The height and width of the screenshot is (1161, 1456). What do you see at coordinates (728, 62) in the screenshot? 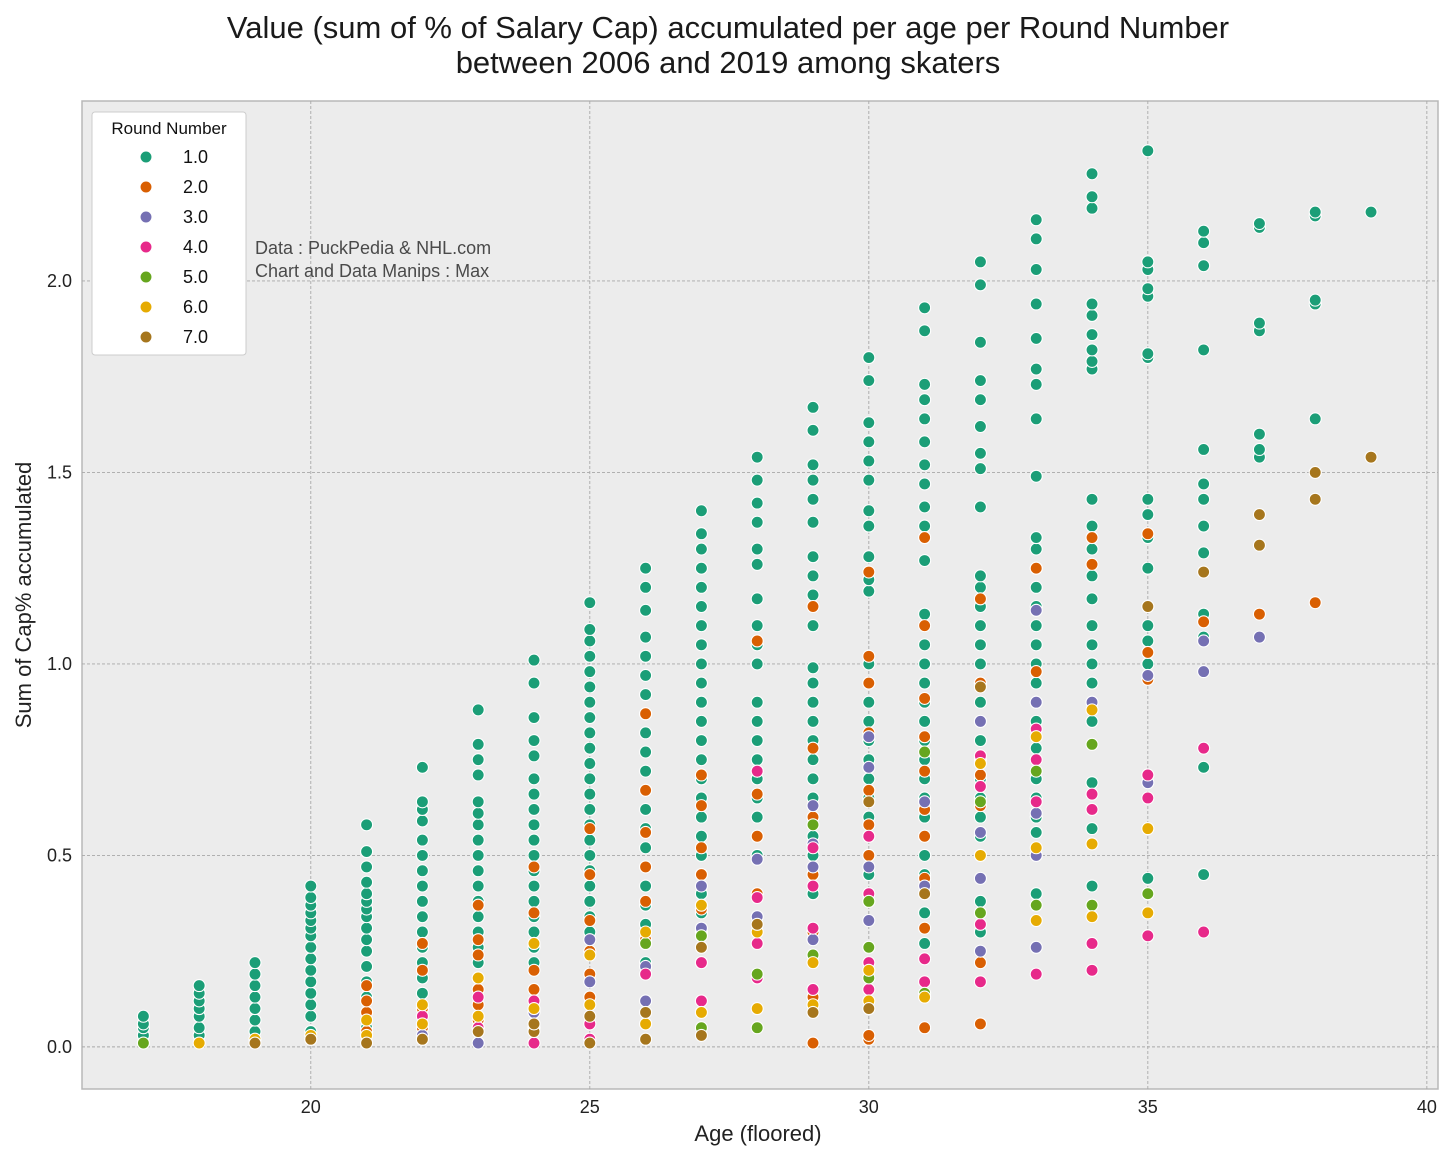
I see `chart-title-line-2: between 2006 and 2019 among skaters` at bounding box center [728, 62].